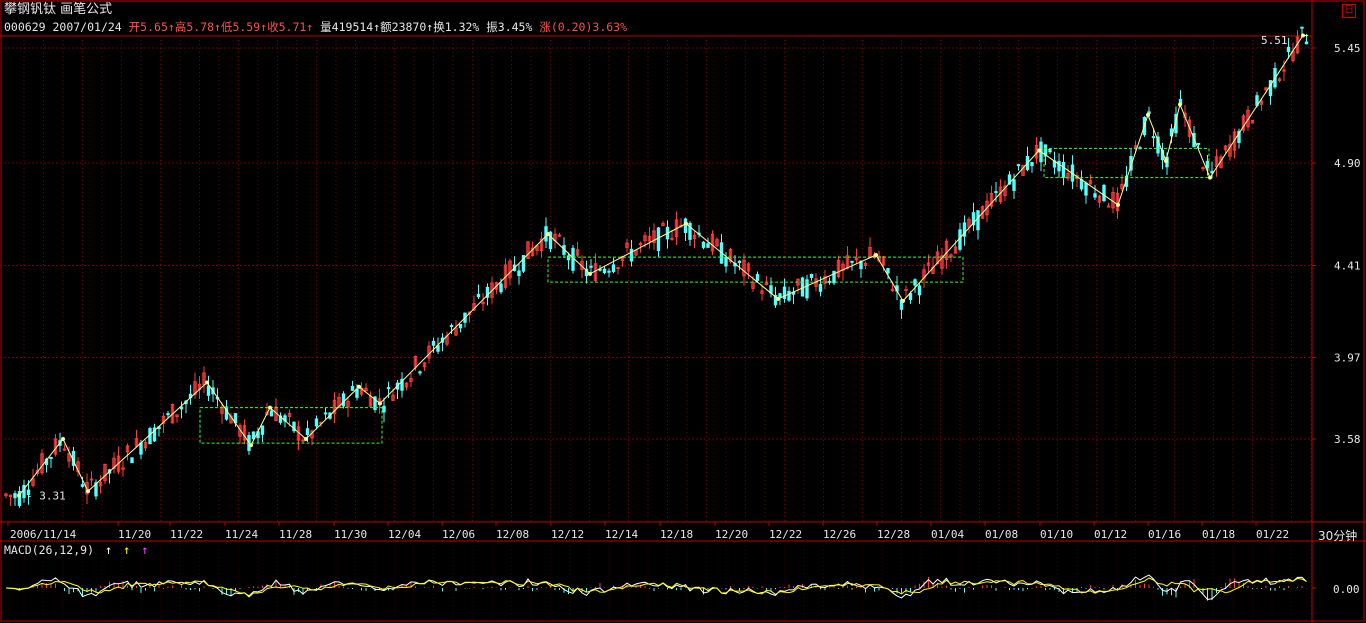  I want to click on low-value: 5.59, so click(246, 27).